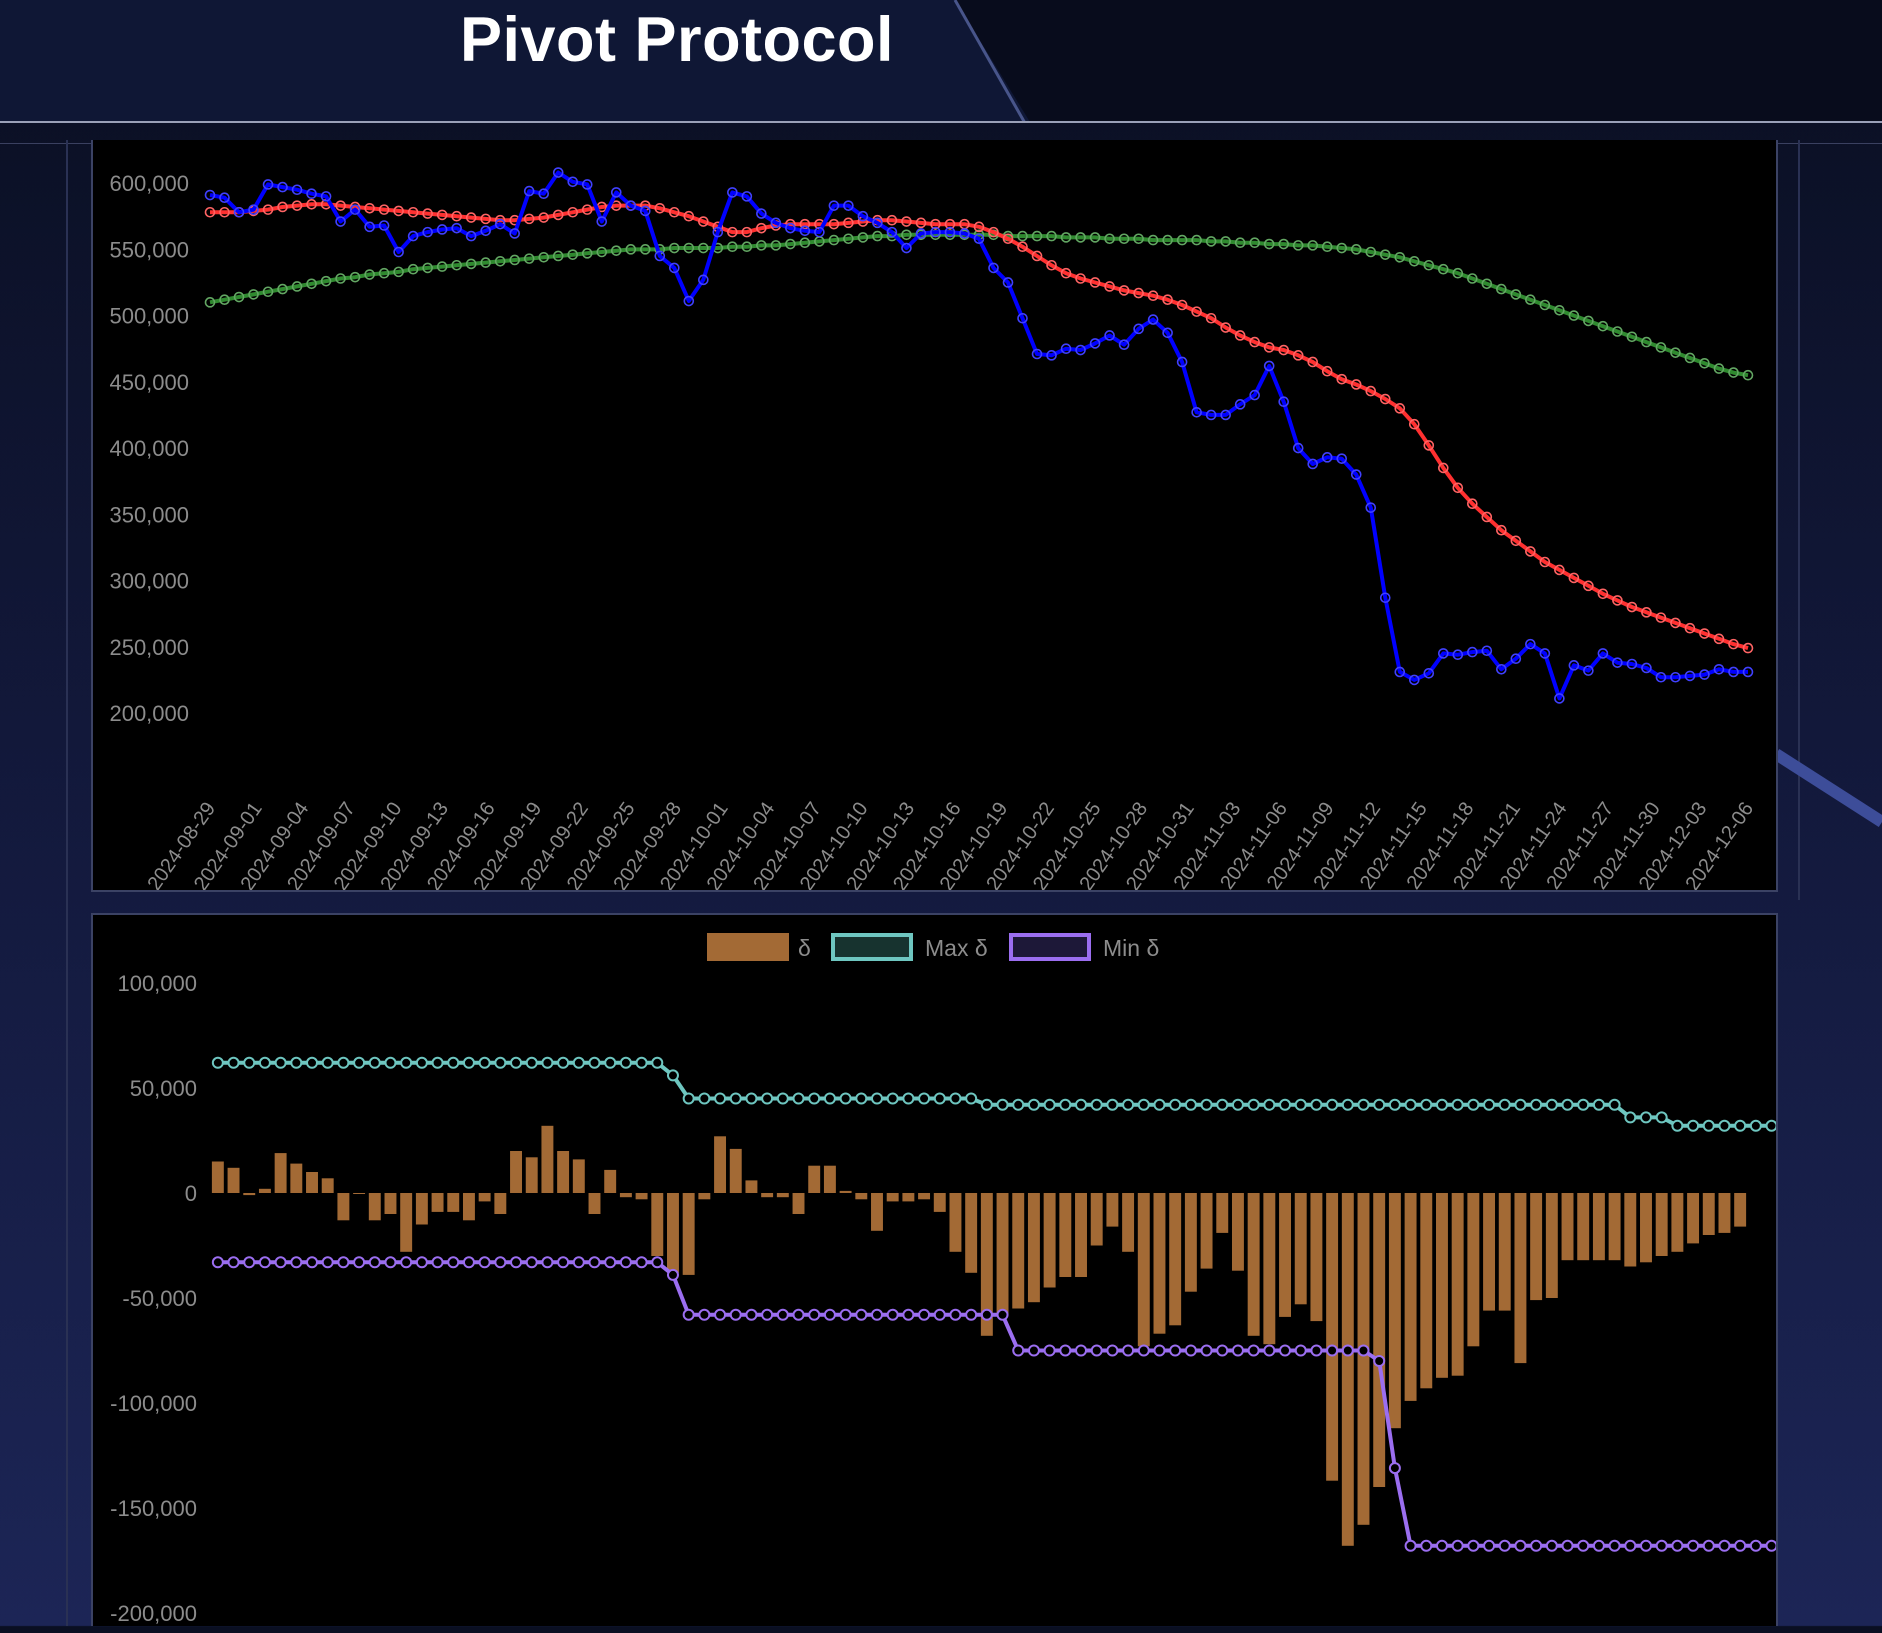 The image size is (1882, 1633). I want to click on y-tick-label: 350,000, so click(149, 514).